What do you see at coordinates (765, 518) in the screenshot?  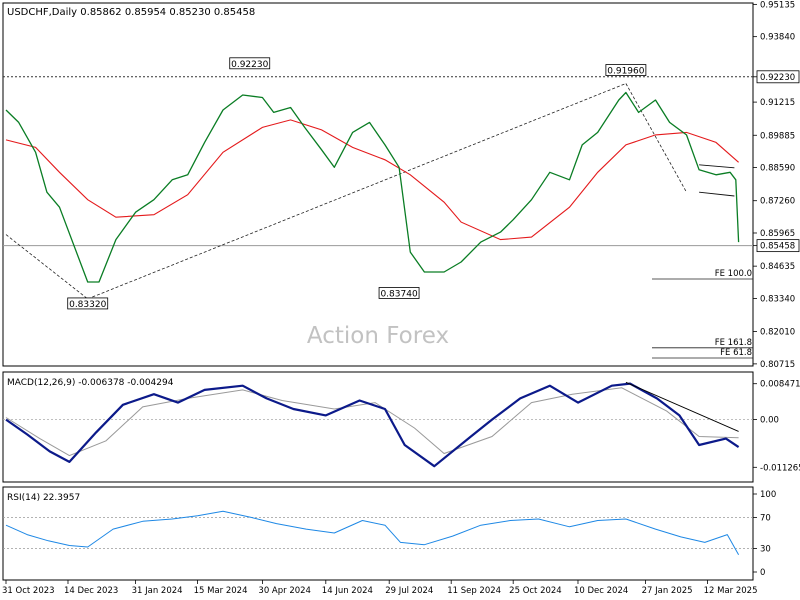 I see `rsi-tick-label-1: 70` at bounding box center [765, 518].